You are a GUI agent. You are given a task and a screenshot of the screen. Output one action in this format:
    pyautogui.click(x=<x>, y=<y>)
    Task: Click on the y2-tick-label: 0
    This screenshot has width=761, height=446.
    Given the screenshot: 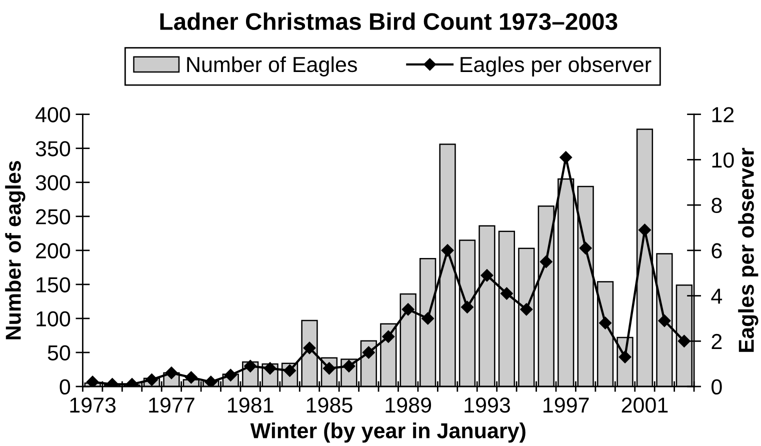 What is the action you would take?
    pyautogui.click(x=717, y=387)
    